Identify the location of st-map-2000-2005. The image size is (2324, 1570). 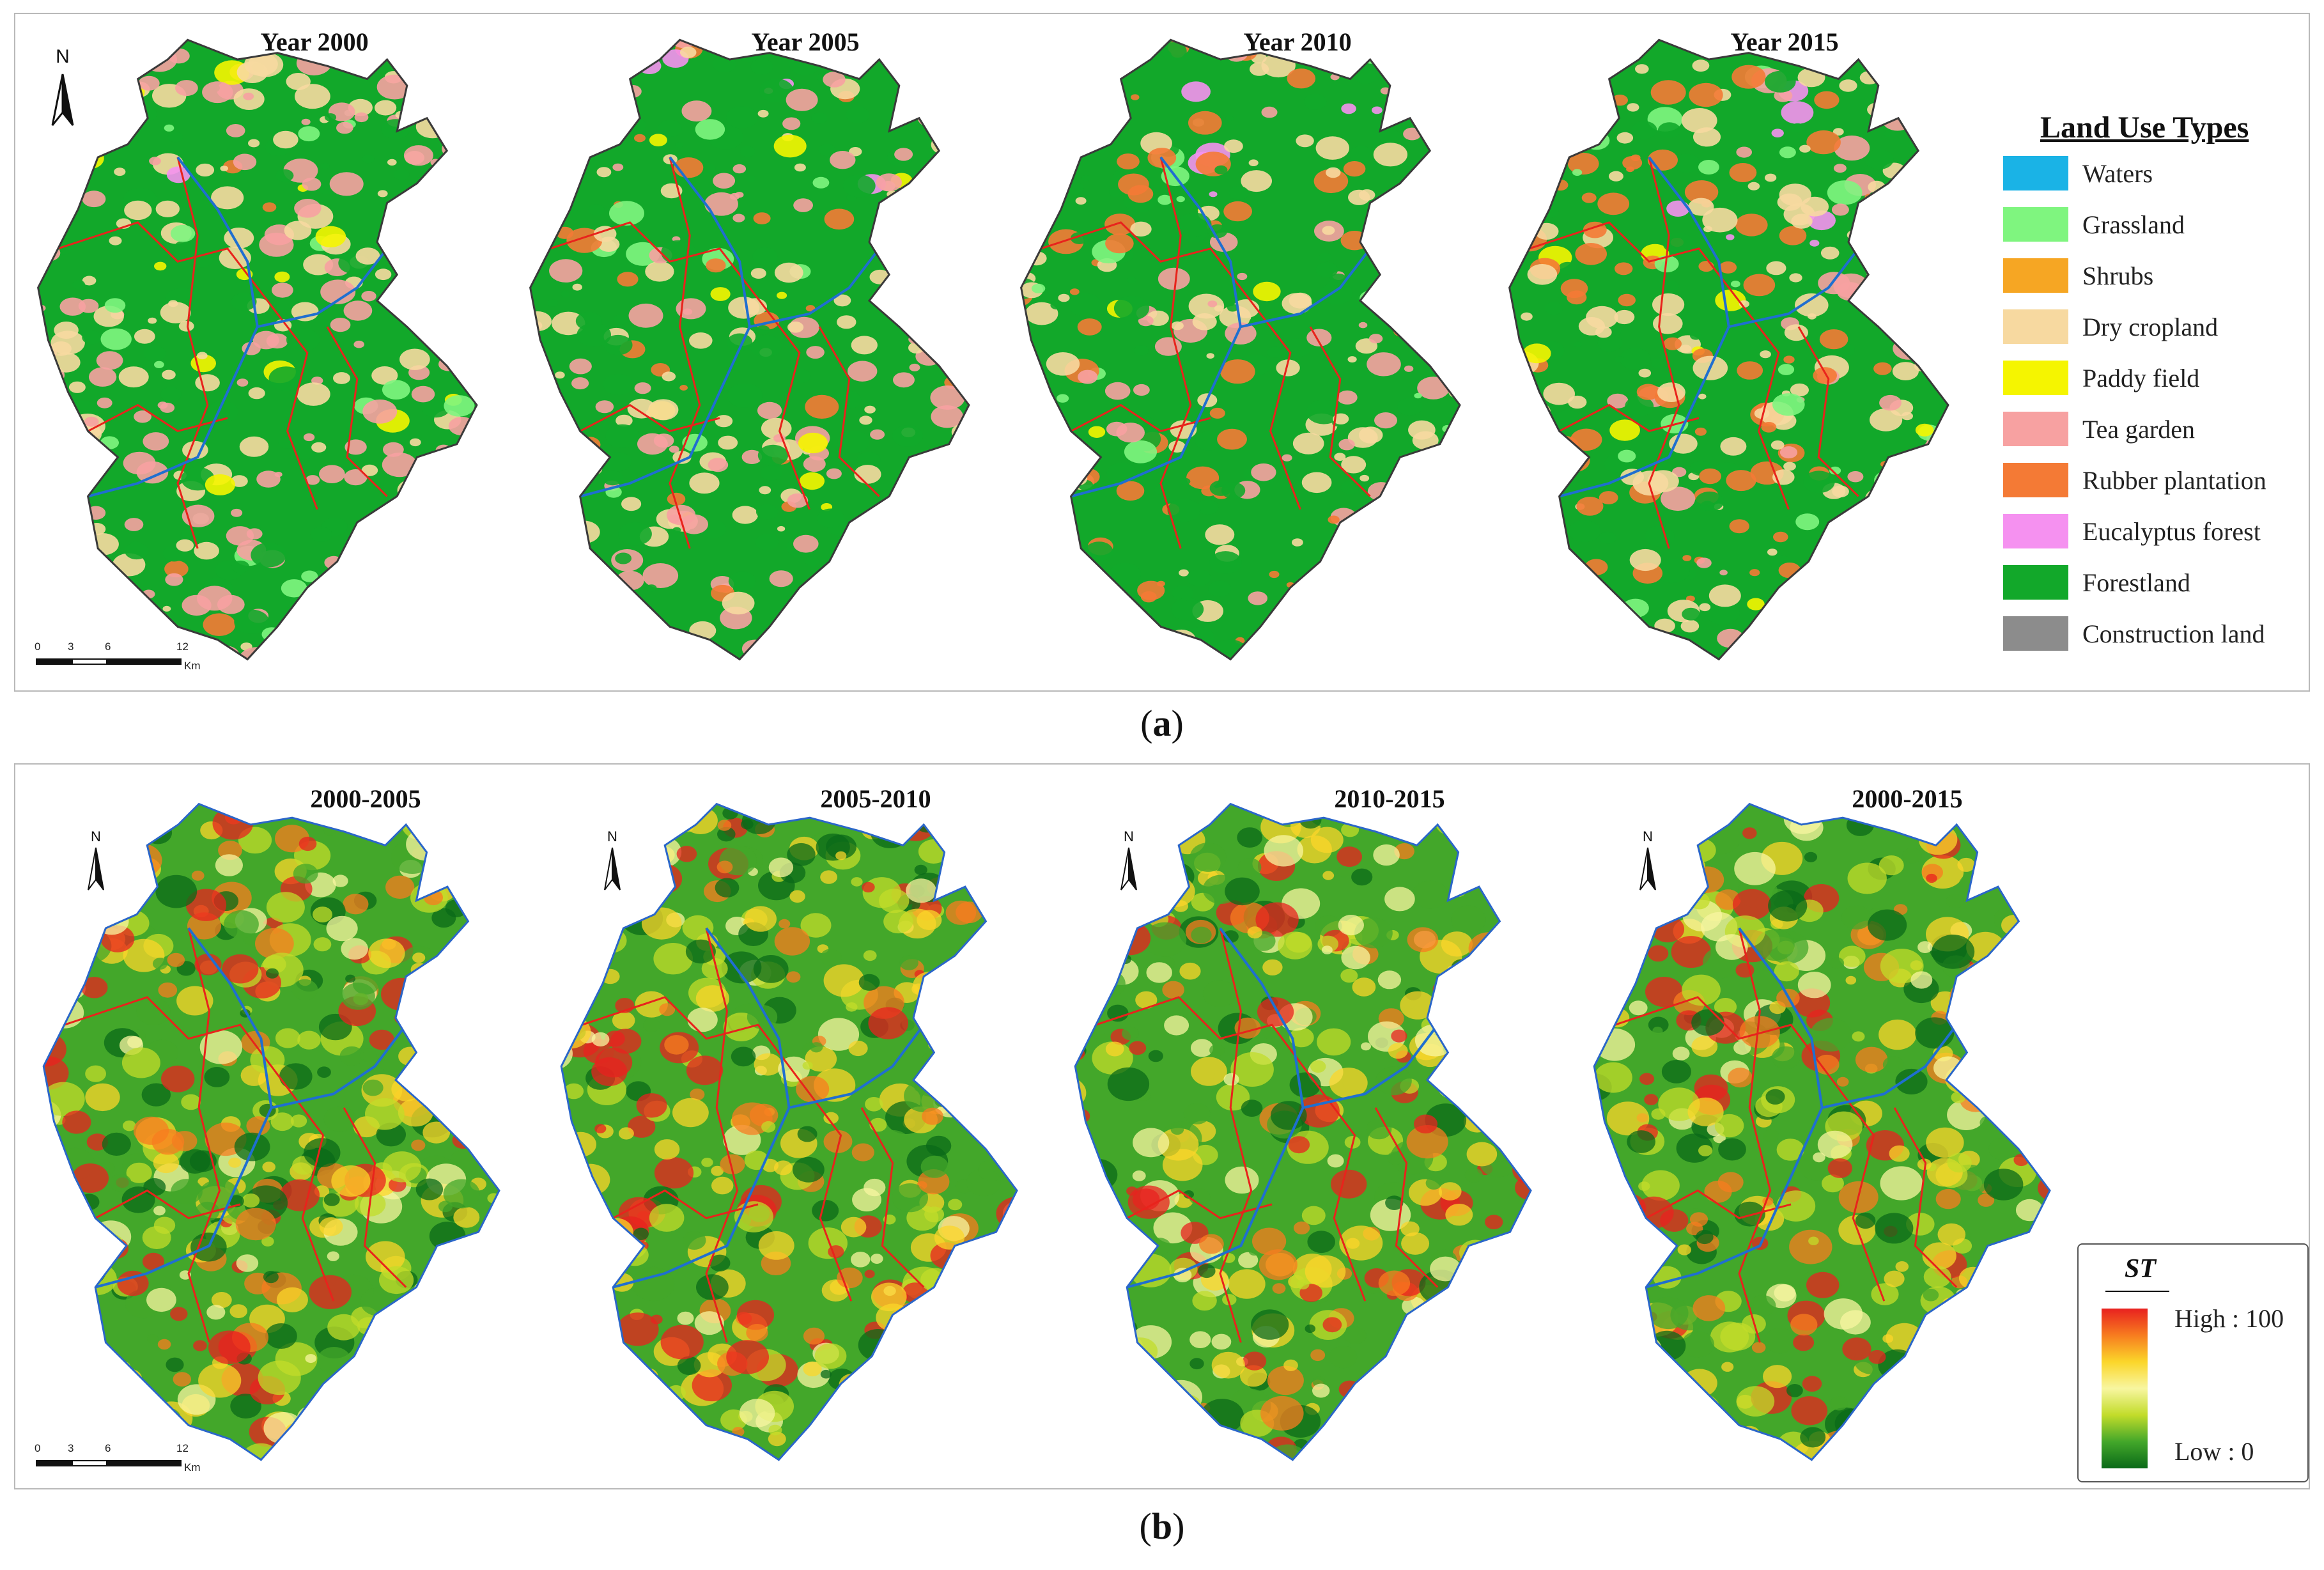
(271, 1131).